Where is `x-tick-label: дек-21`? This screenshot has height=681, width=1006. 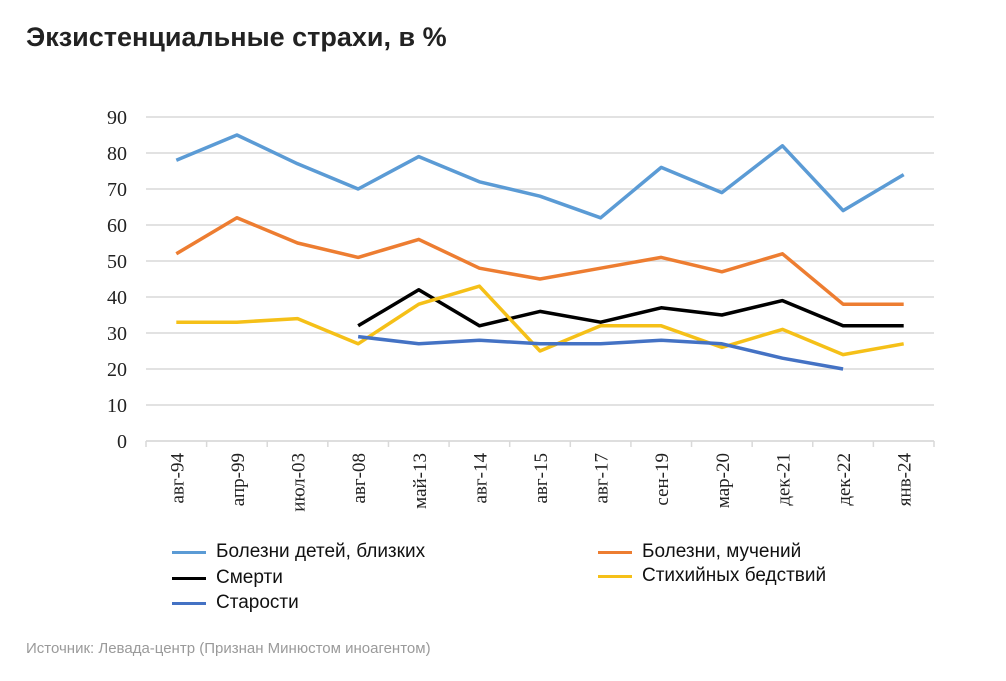 x-tick-label: дек-21 is located at coordinates (783, 479).